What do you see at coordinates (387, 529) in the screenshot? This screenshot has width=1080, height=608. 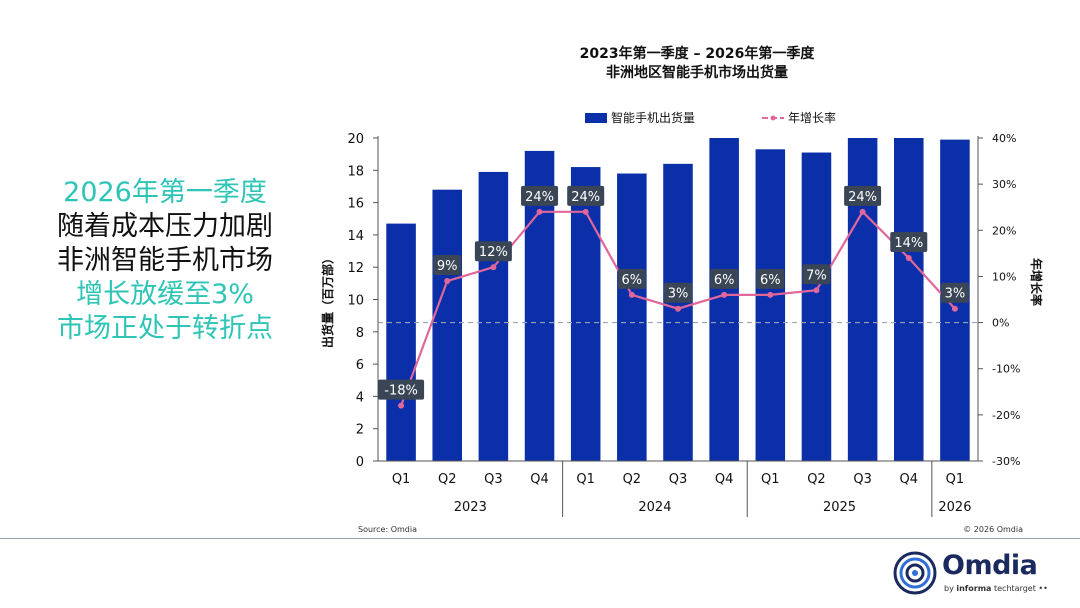 I see `source-note: Source: Omdia` at bounding box center [387, 529].